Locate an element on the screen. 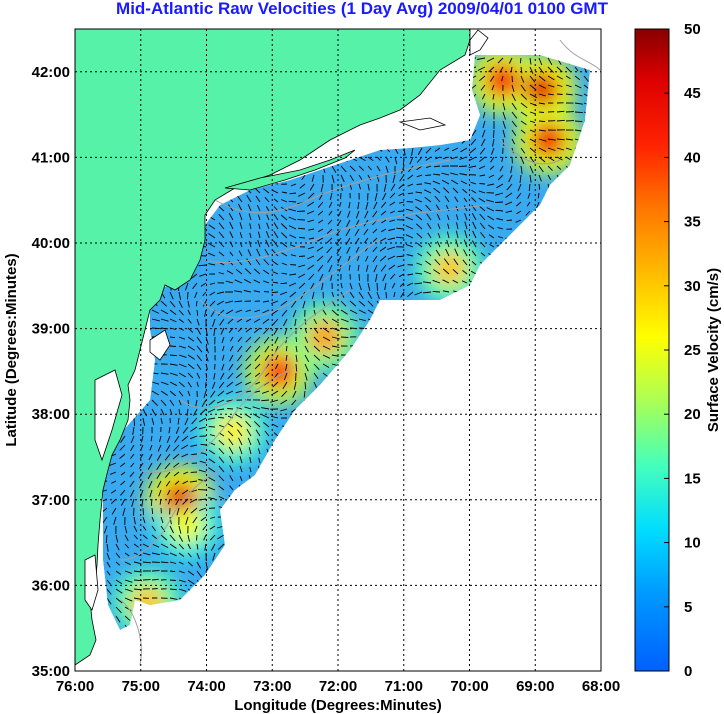  colorbar-tick-label: 30 is located at coordinates (692, 286).